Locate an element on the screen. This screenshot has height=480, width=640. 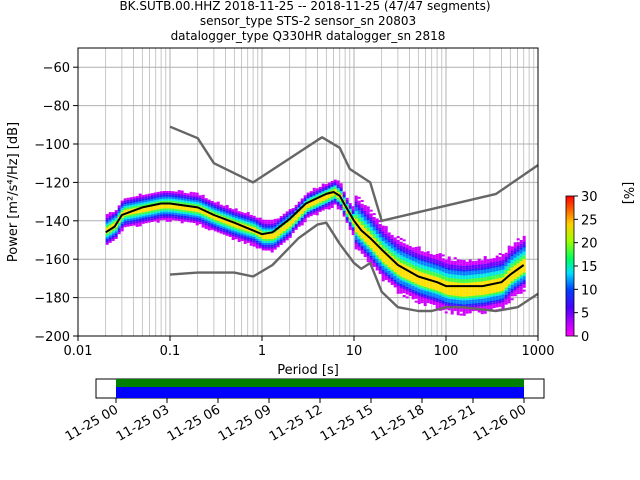
time-bar-coverage-blue is located at coordinates (320, 392).